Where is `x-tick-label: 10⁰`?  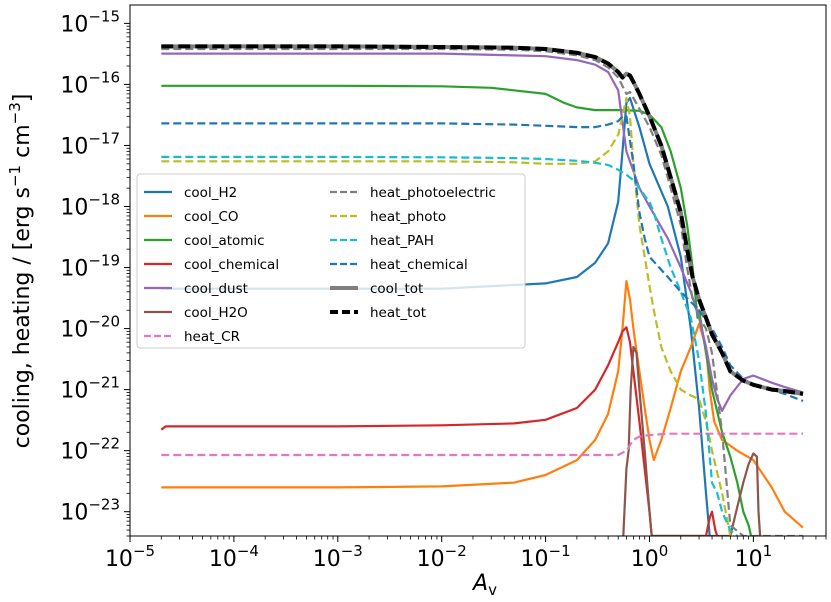 x-tick-label: 10⁰ is located at coordinates (650, 557).